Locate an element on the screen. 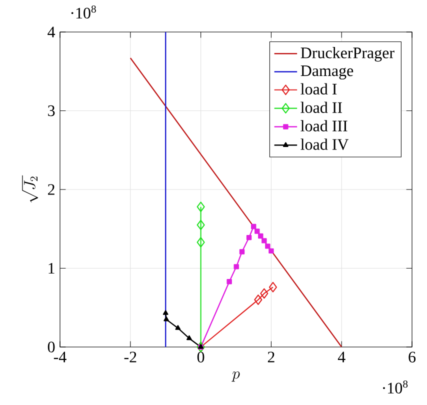  x-tick-label: -4 is located at coordinates (60, 357).